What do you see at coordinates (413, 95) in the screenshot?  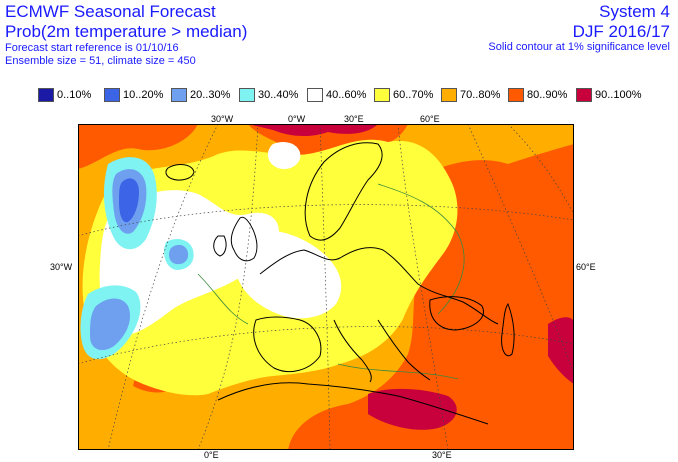 I see `legend-label: 60..70%` at bounding box center [413, 95].